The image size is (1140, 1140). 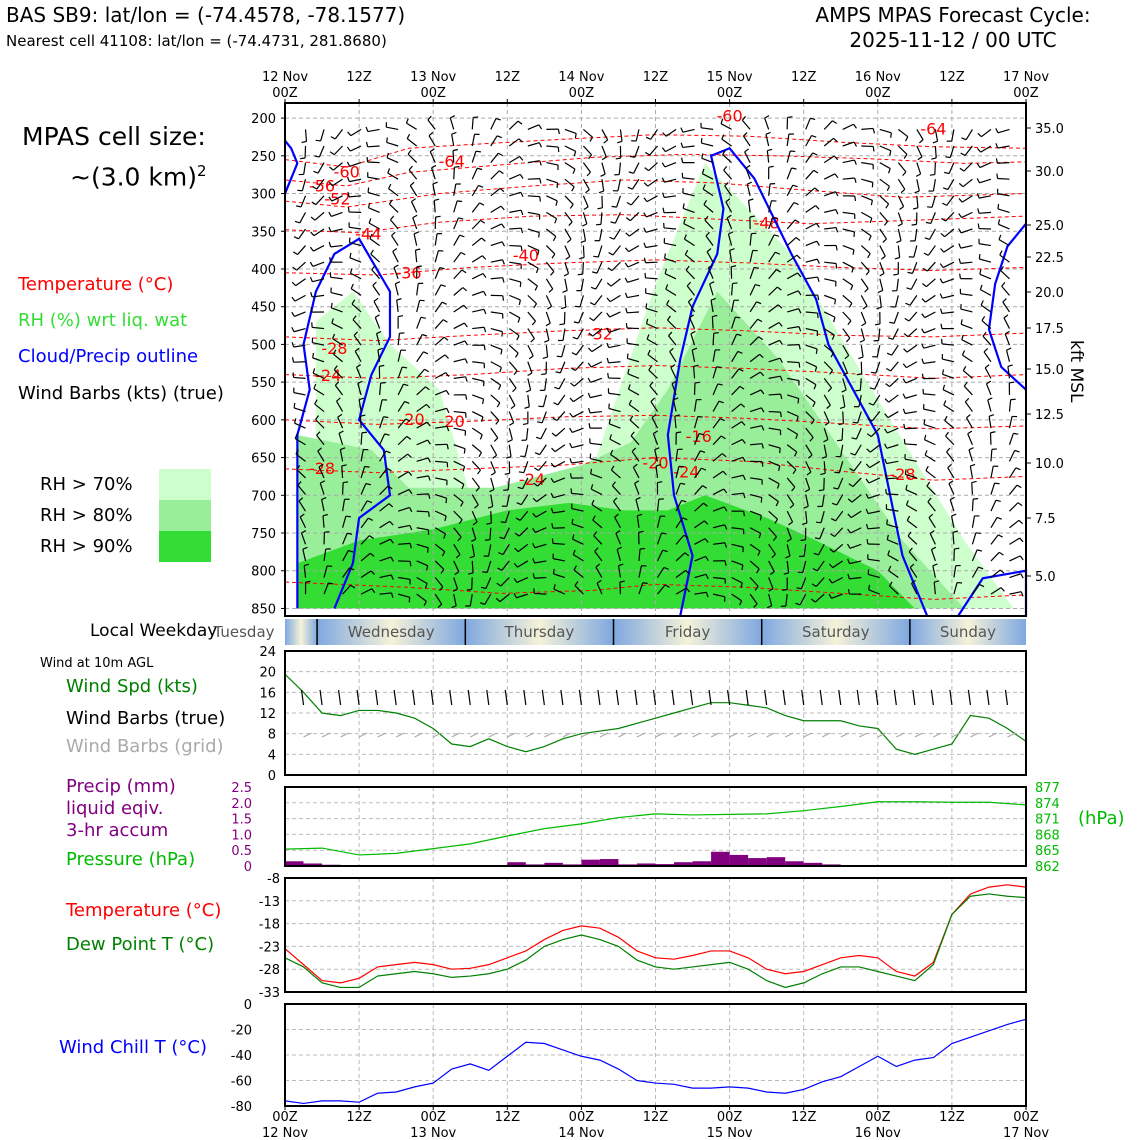 What do you see at coordinates (599, 697) in the screenshot?
I see `sfc-wind-barb` at bounding box center [599, 697].